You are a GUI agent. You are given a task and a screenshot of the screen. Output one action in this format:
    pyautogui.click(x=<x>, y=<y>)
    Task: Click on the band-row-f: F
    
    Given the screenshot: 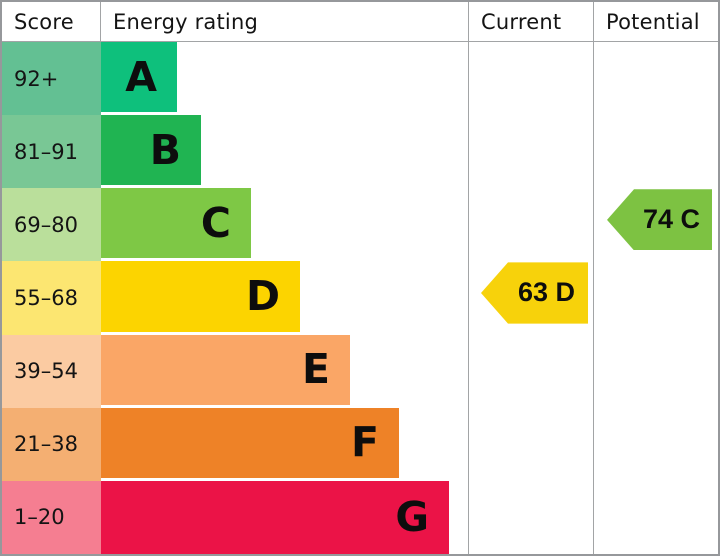 What is the action you would take?
    pyautogui.click(x=284, y=444)
    